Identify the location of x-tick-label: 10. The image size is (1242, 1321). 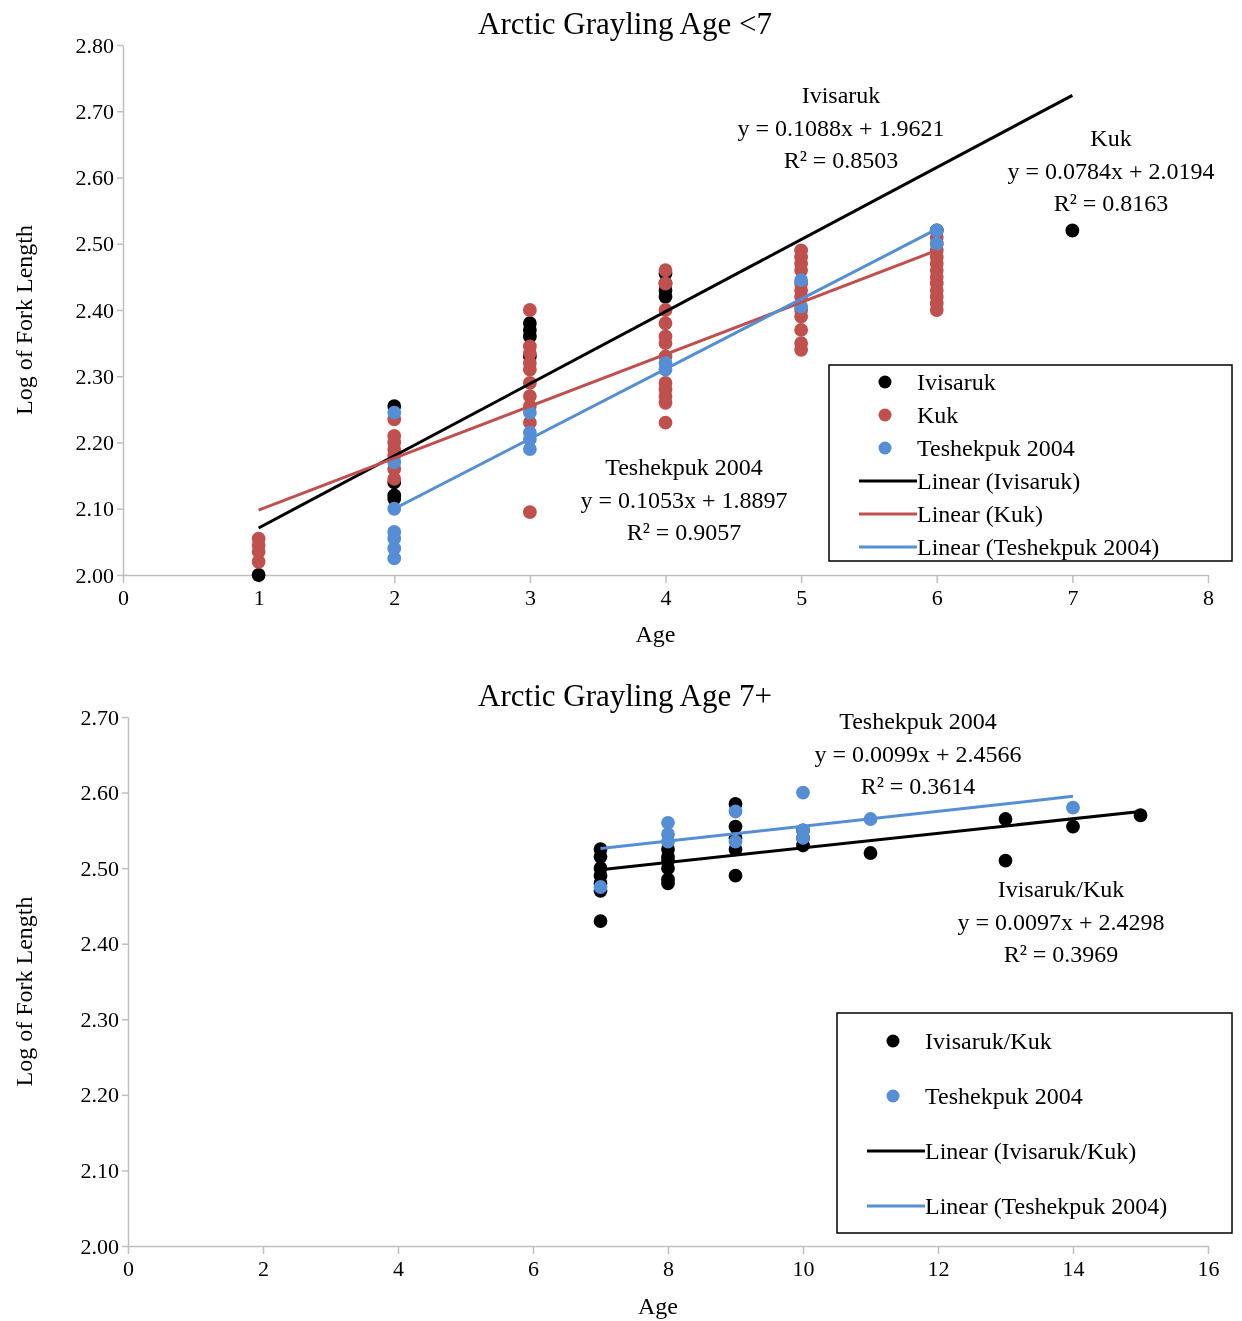
(803, 1268).